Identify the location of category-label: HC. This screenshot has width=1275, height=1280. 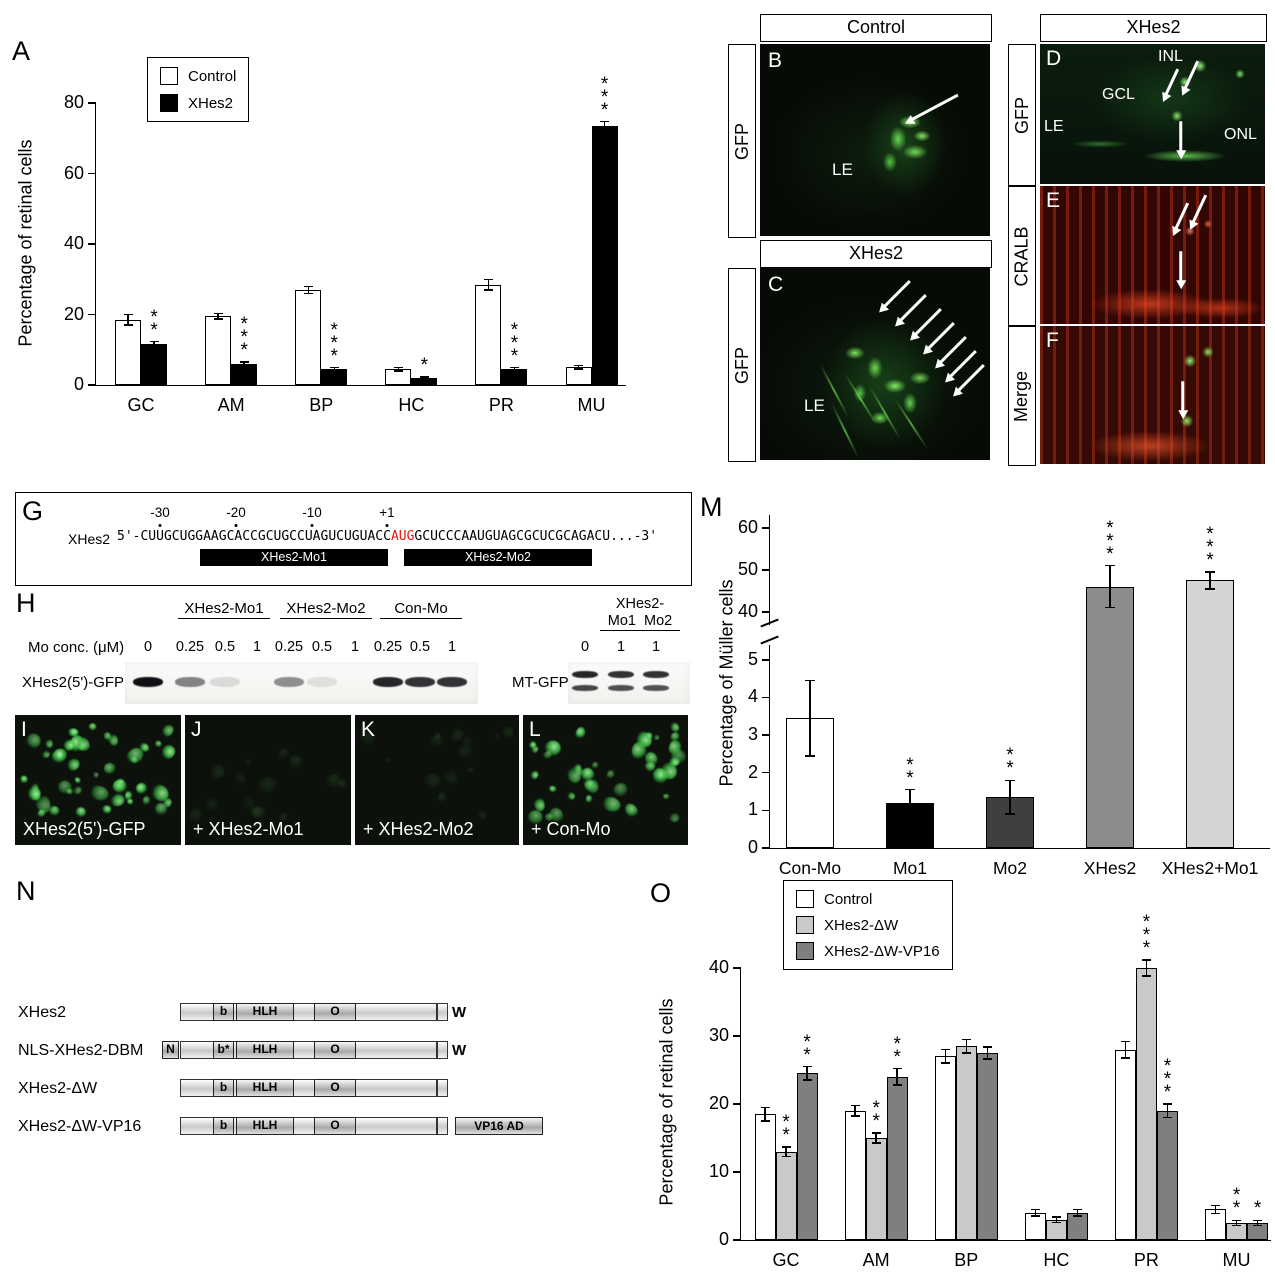
(411, 405).